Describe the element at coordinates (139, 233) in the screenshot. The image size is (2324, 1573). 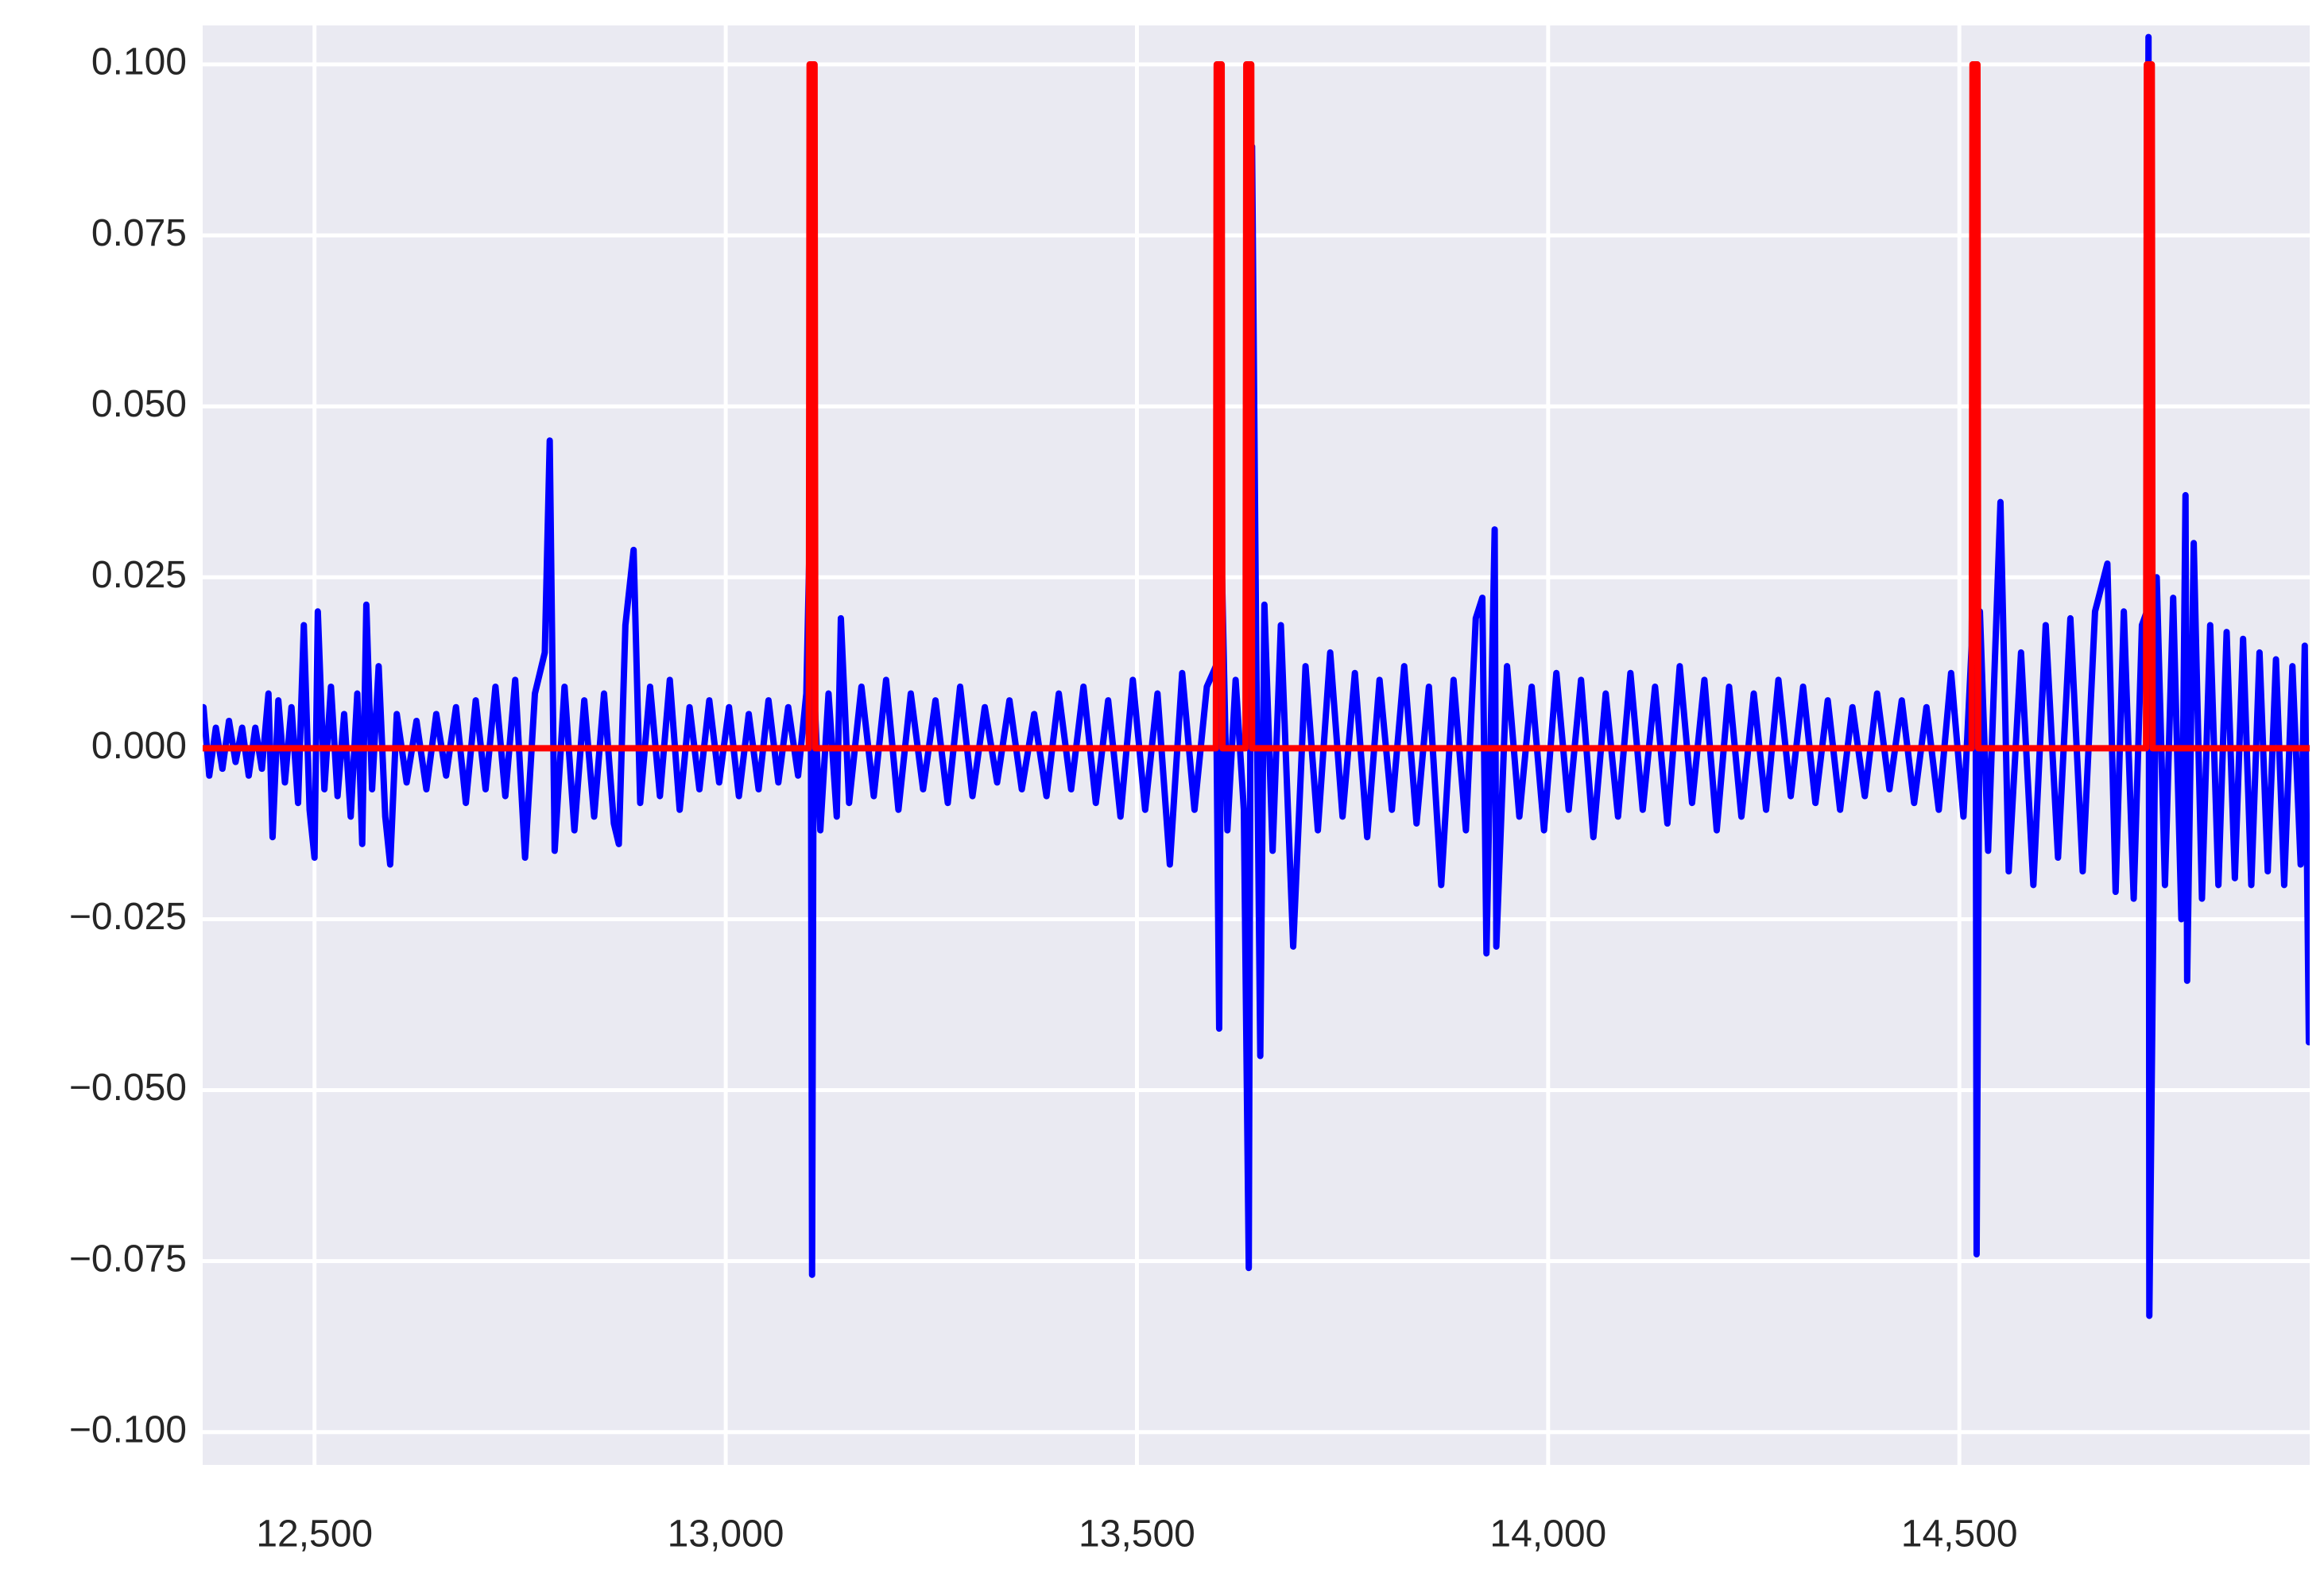
I see `y-tick-label: 0.075` at that location.